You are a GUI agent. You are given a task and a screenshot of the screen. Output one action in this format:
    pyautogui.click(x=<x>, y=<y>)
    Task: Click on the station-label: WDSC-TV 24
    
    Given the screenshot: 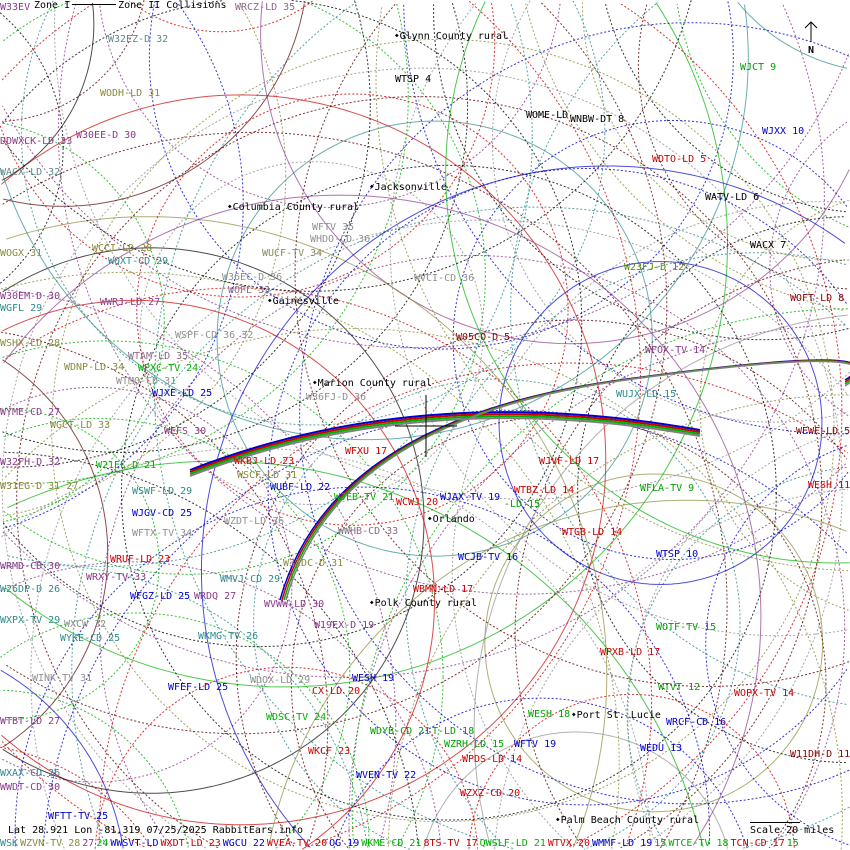 What is the action you would take?
    pyautogui.click(x=296, y=717)
    